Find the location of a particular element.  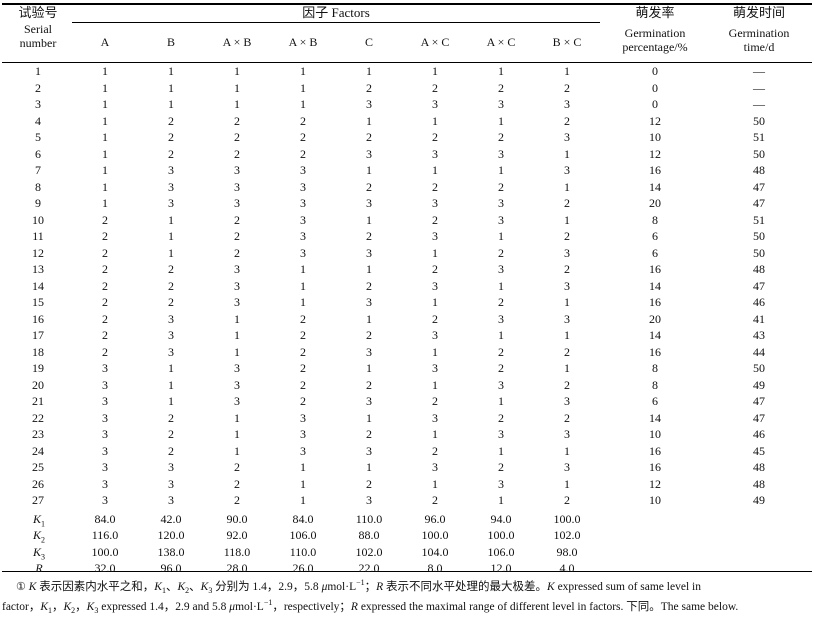

germination-time-cell: — is located at coordinates (759, 71).